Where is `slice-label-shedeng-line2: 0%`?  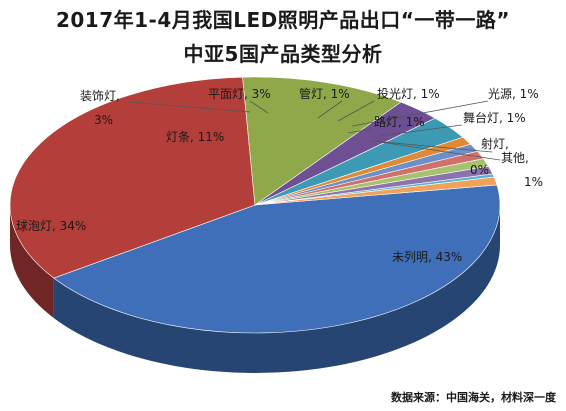
slice-label-shedeng-line2: 0% is located at coordinates (479, 170).